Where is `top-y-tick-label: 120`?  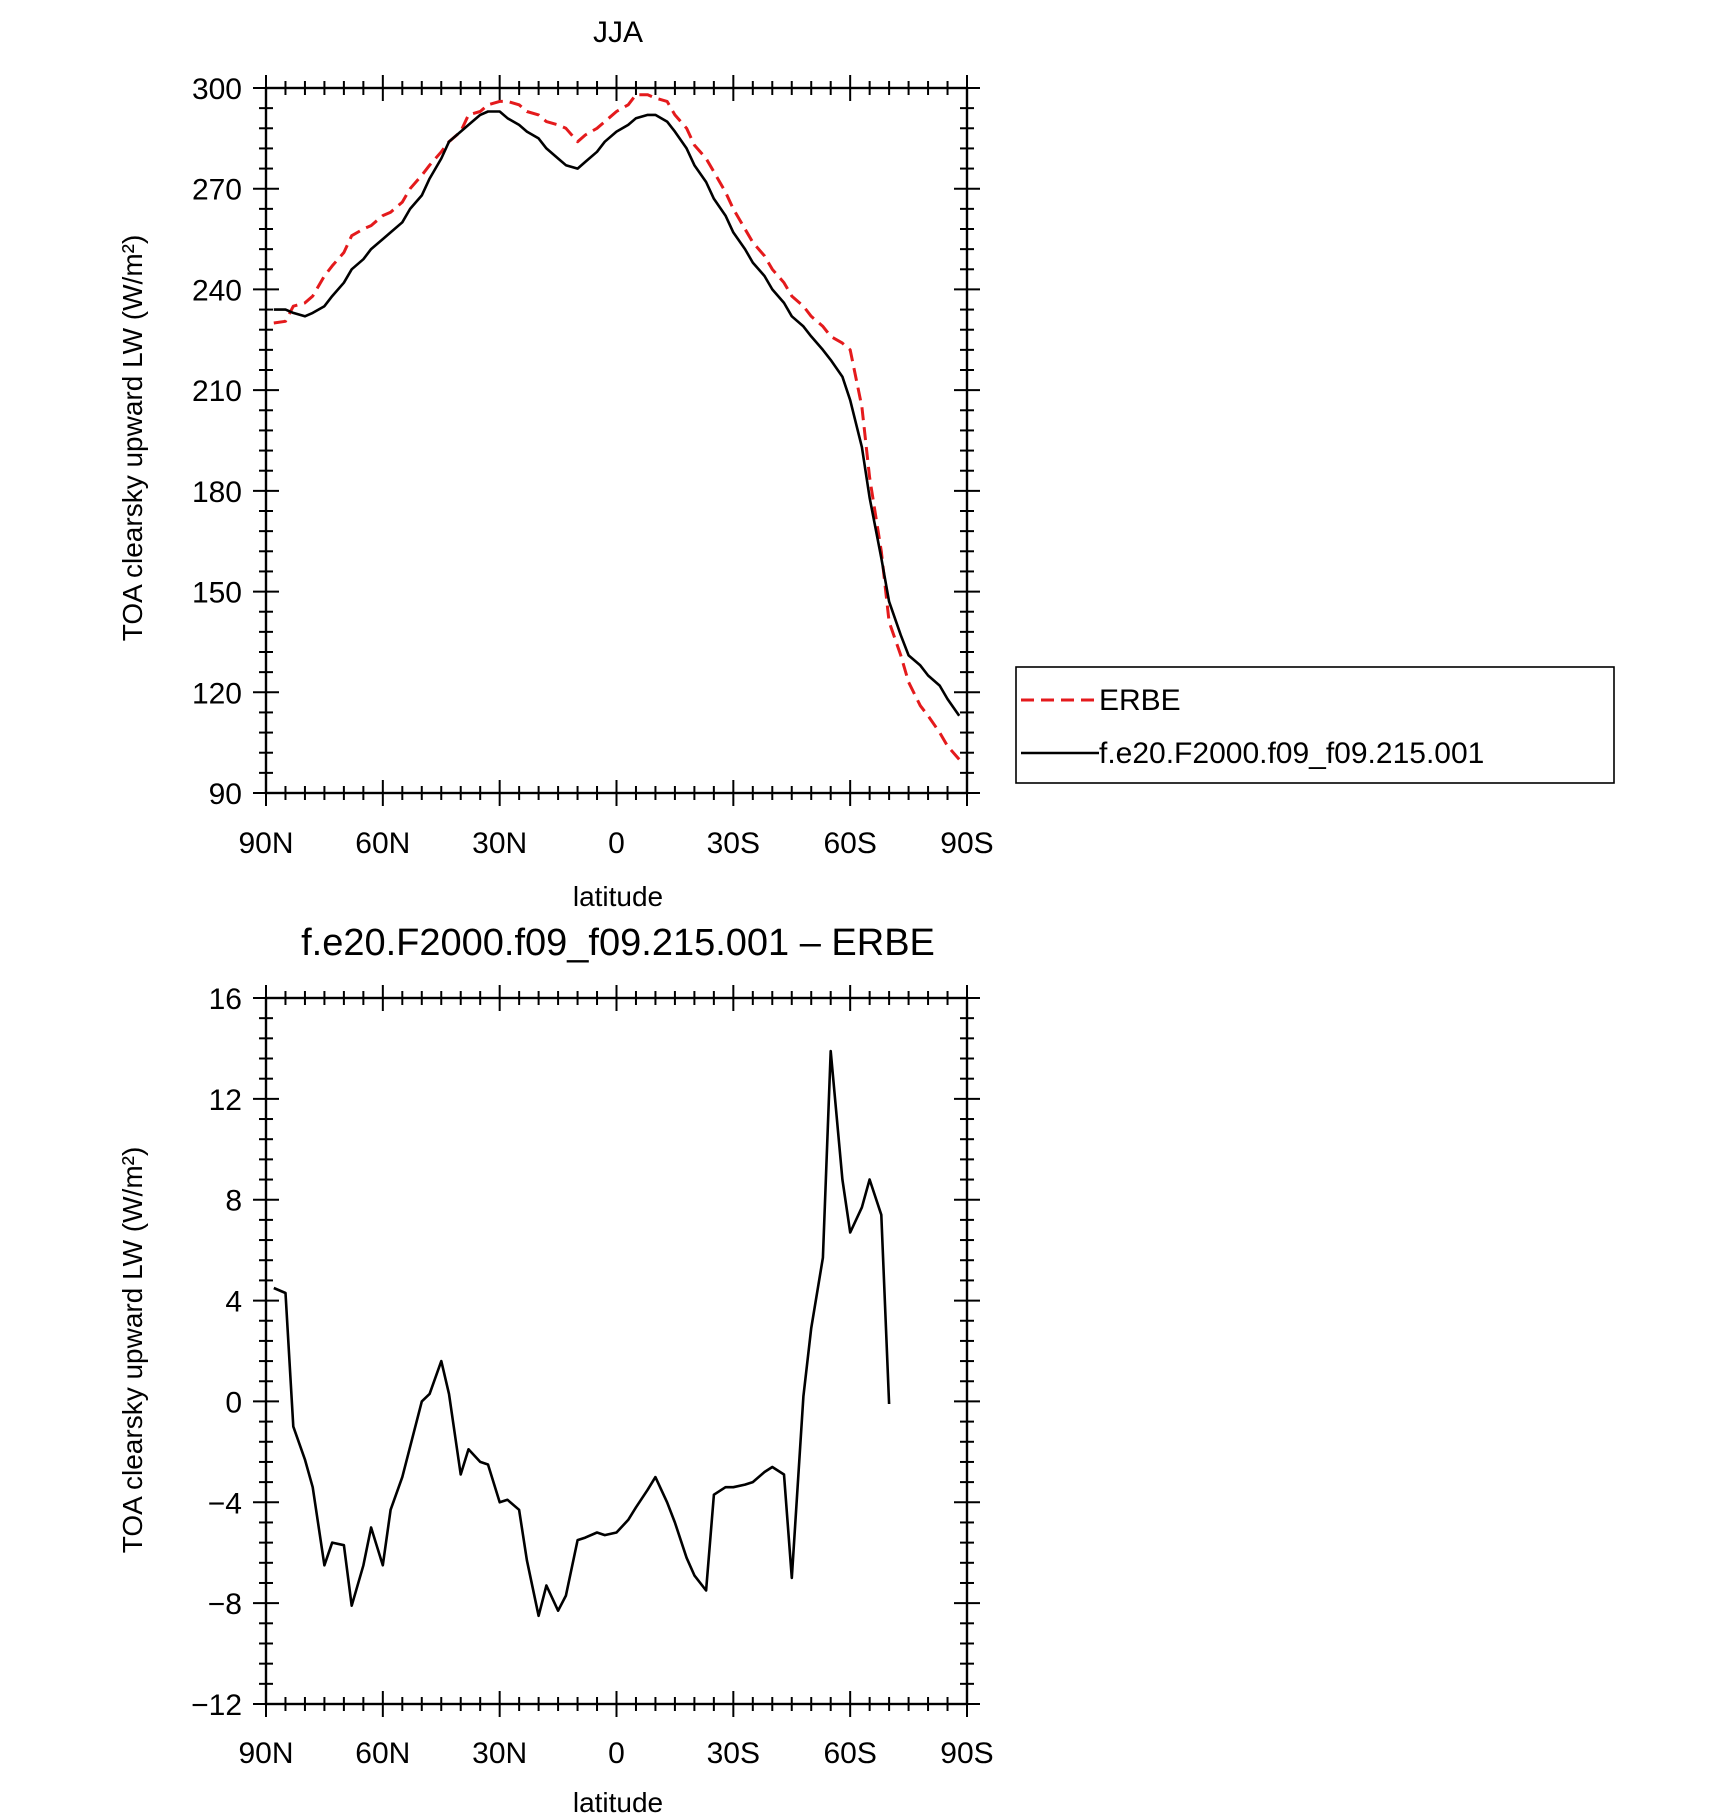
top-y-tick-label: 120 is located at coordinates (217, 693).